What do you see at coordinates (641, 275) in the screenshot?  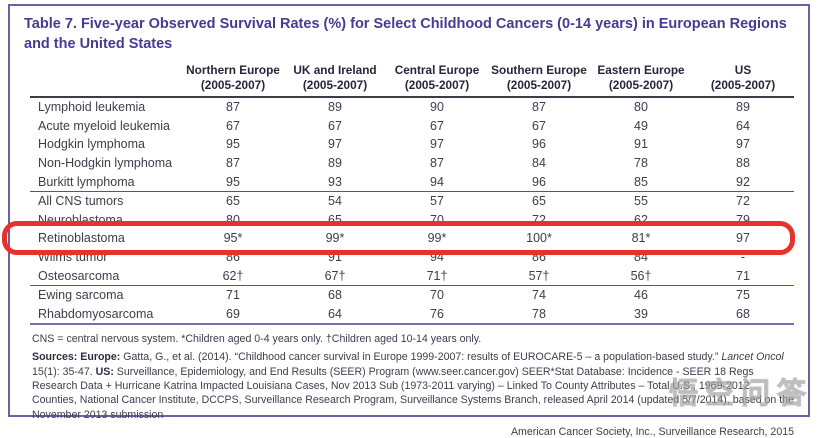 I see `cell-value: 56†` at bounding box center [641, 275].